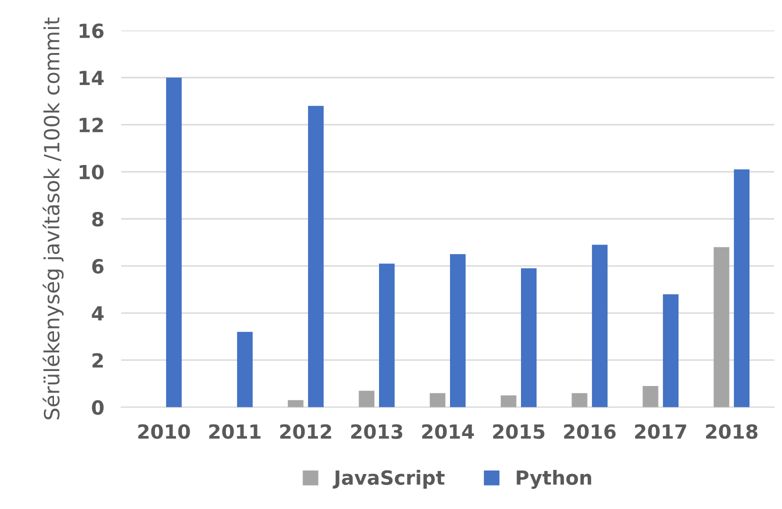 The width and height of the screenshot is (782, 509). Describe the element at coordinates (376, 431) in the screenshot. I see `x-tick-label: 2013` at that location.